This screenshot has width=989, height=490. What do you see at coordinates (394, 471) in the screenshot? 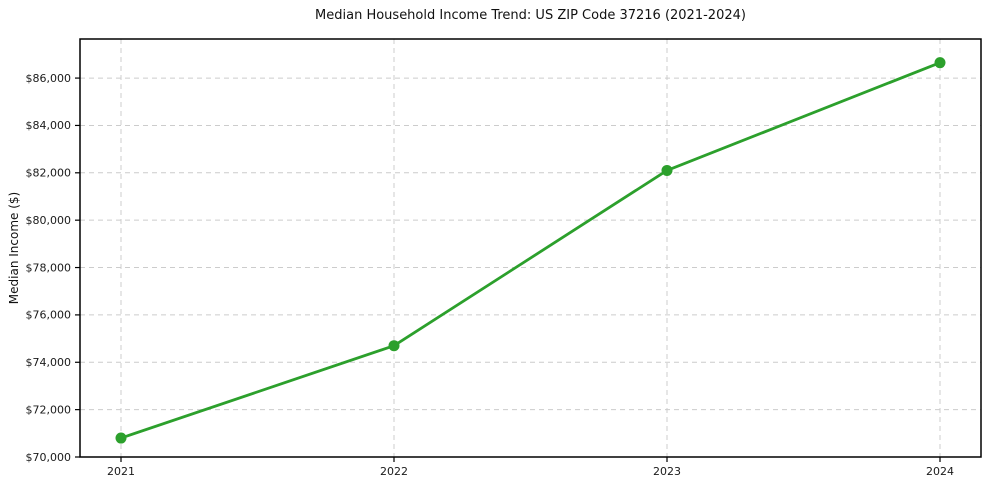
I see `x-tick-label: 2022` at bounding box center [394, 471].